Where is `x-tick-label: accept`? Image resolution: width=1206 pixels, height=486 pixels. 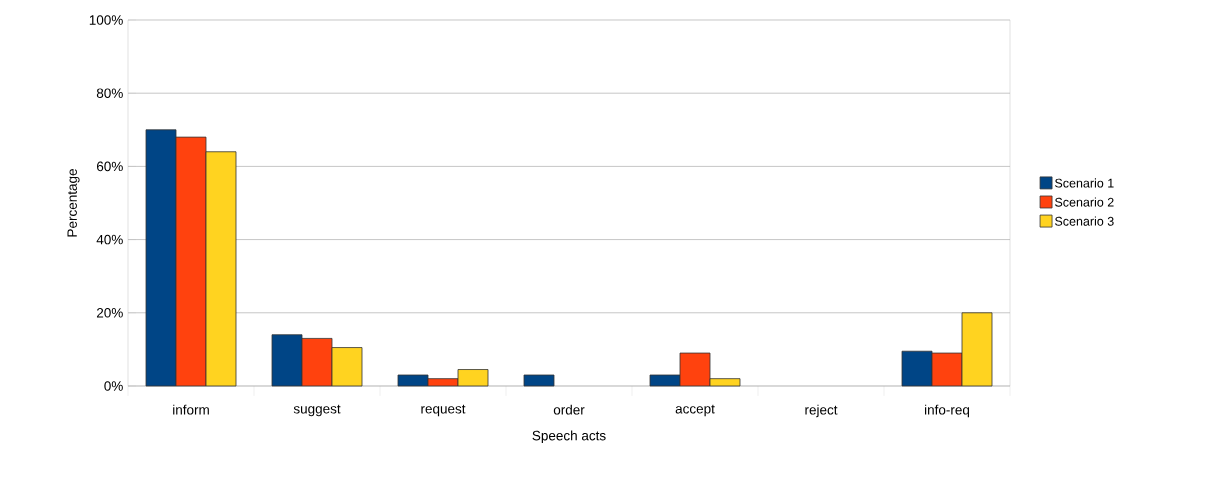
x-tick-label: accept is located at coordinates (695, 410).